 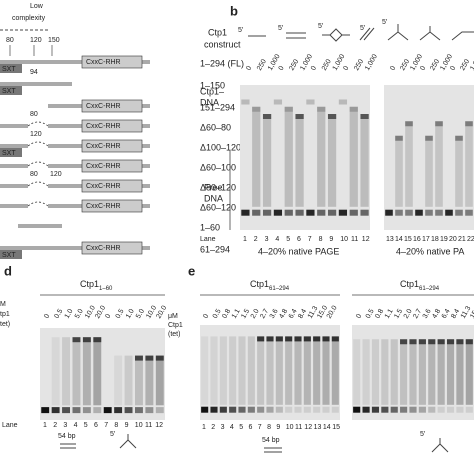 I want to click on lane-number: 3, so click(x=267, y=239).